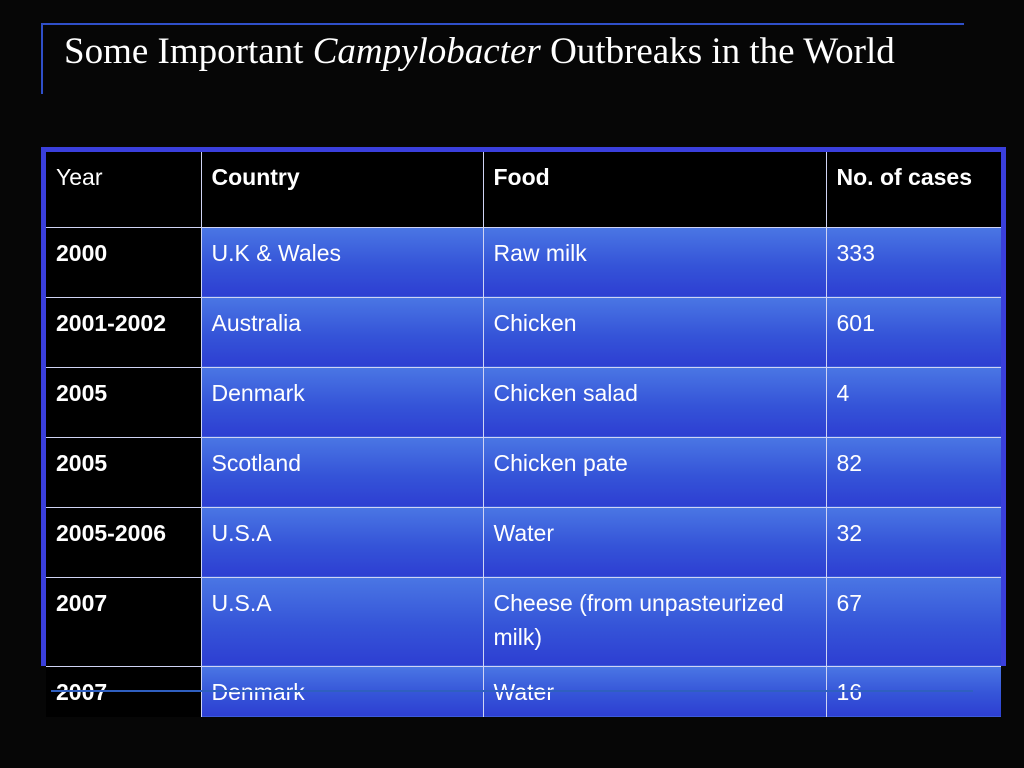 The width and height of the screenshot is (1024, 768). I want to click on cell-cases: 4, so click(913, 401).